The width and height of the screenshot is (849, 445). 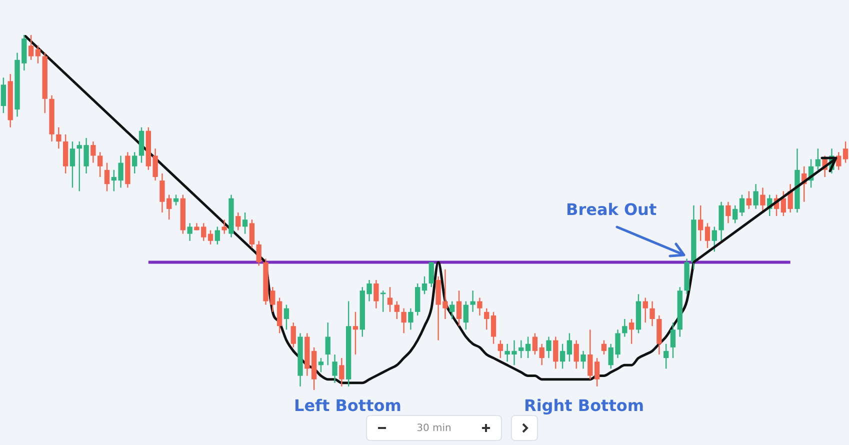 What do you see at coordinates (611, 209) in the screenshot?
I see `annotation: Break Out` at bounding box center [611, 209].